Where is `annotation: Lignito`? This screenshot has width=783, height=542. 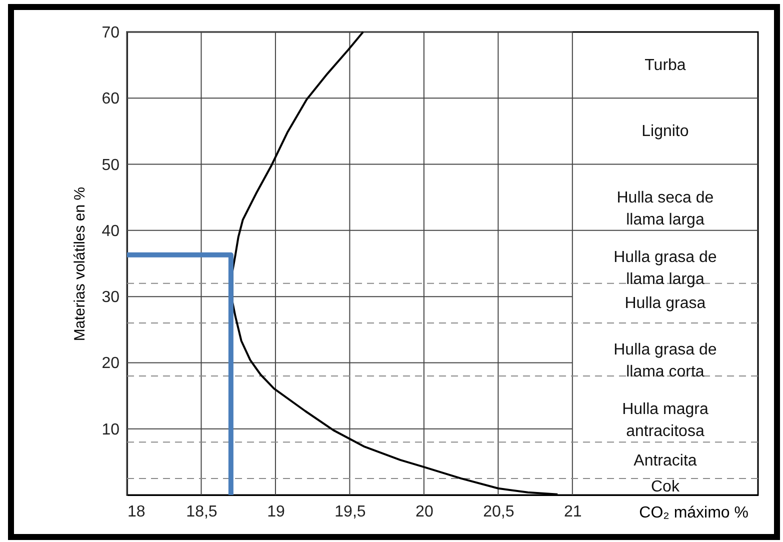 annotation: Lignito is located at coordinates (665, 131).